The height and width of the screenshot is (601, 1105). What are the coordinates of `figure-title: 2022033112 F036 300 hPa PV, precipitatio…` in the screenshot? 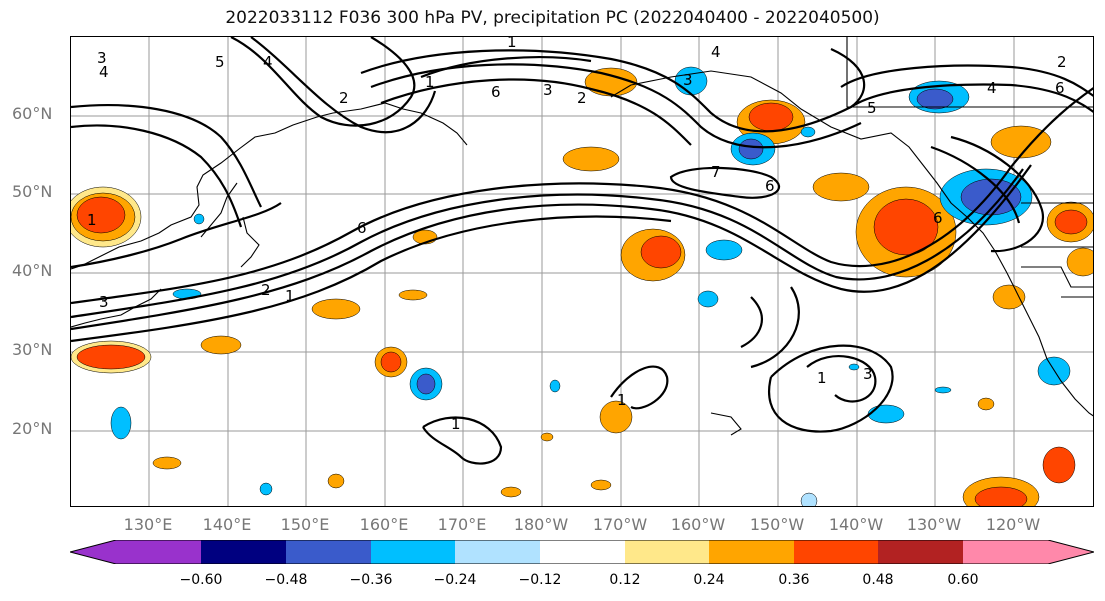 It's located at (552, 18).